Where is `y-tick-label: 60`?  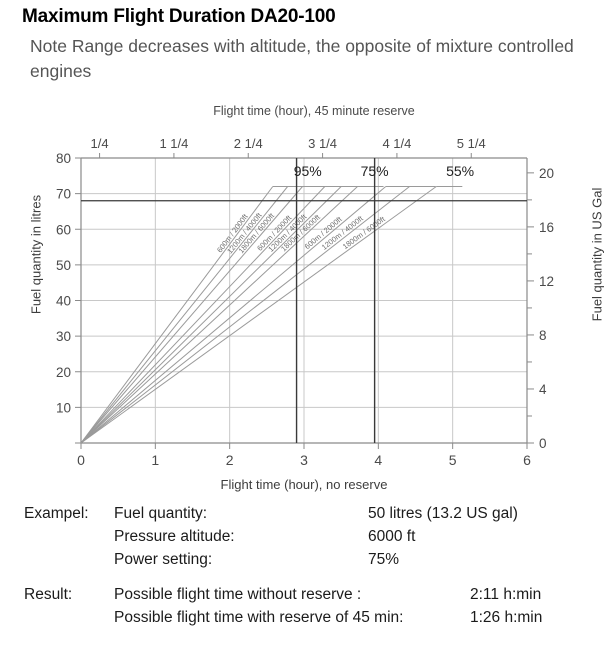
y-tick-label: 60 is located at coordinates (63, 229).